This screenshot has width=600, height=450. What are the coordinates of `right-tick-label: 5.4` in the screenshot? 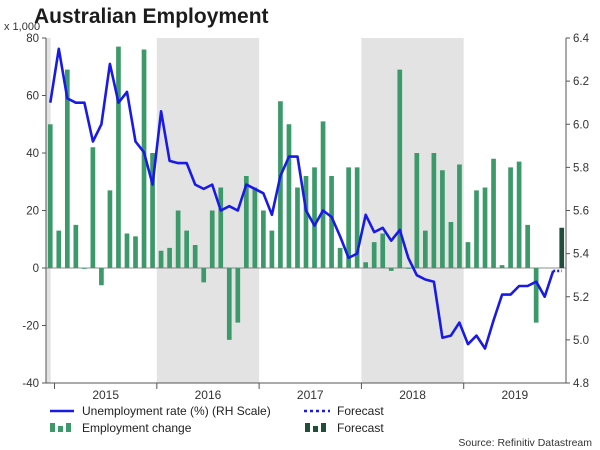 It's located at (581, 255).